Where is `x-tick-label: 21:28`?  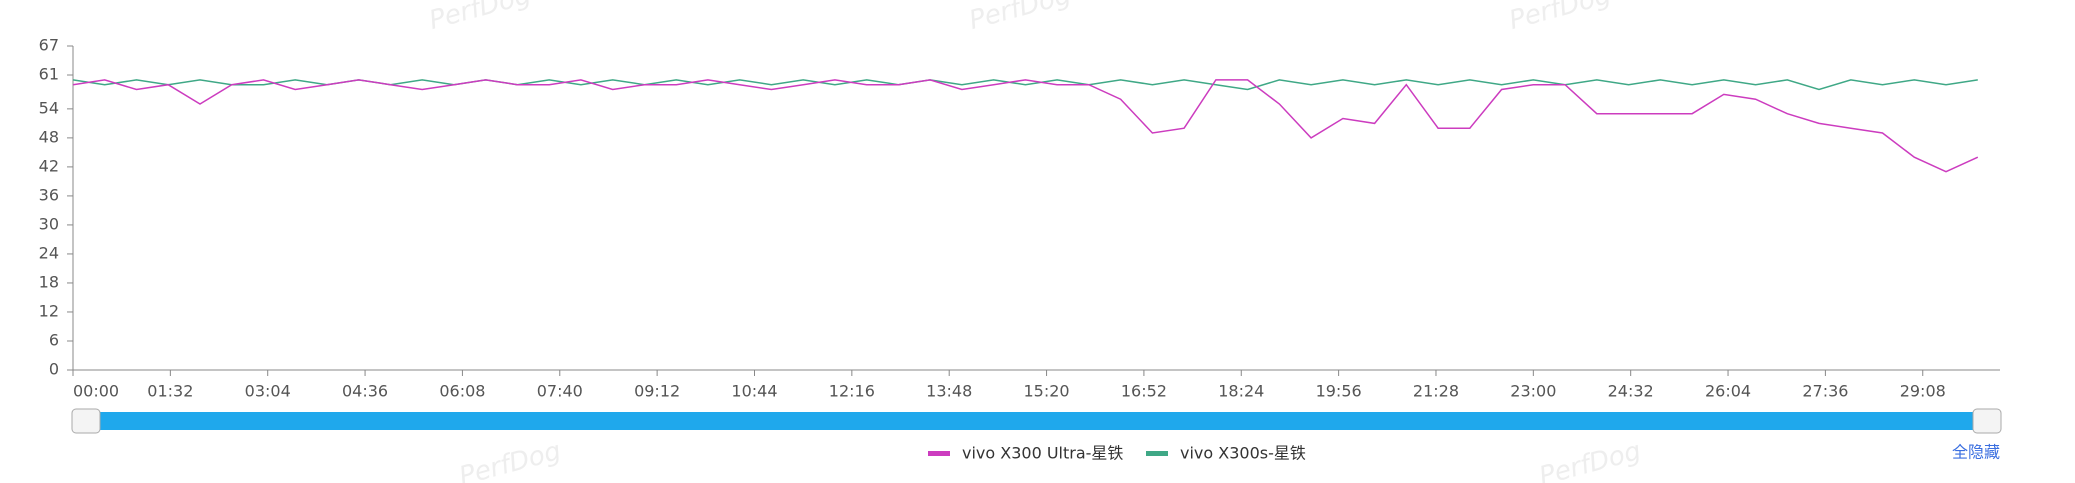
x-tick-label: 21:28 is located at coordinates (1436, 391).